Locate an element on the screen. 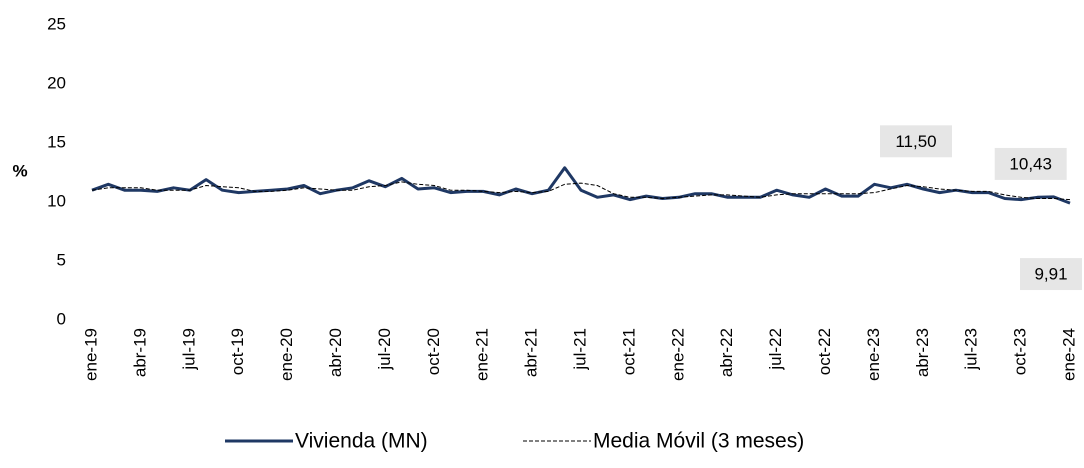 The width and height of the screenshot is (1084, 468). x-tick-label: jul-20 is located at coordinates (384, 349).